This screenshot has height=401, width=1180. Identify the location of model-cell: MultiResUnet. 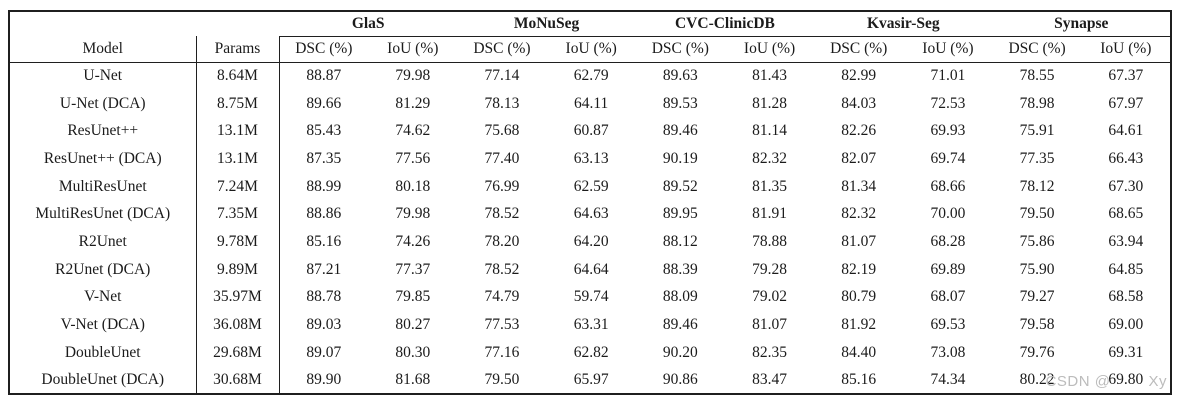
(103, 186).